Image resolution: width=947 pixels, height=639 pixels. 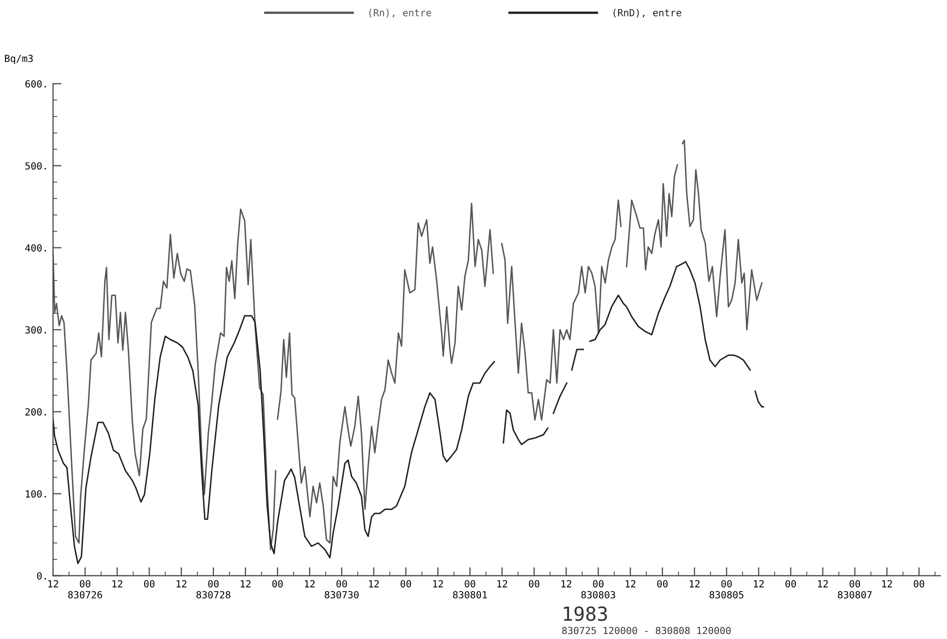 I want to click on y-tick-label: 0., so click(x=41, y=576).